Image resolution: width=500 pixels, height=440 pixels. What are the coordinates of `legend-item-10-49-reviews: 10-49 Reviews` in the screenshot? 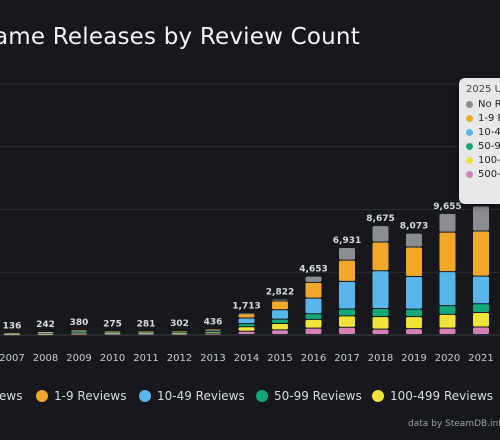 It's located at (192, 396).